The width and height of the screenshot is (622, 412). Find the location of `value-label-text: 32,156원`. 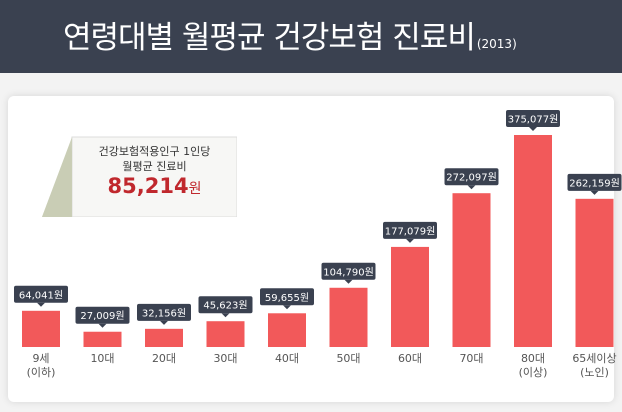

value-label-text: 32,156원 is located at coordinates (164, 313).